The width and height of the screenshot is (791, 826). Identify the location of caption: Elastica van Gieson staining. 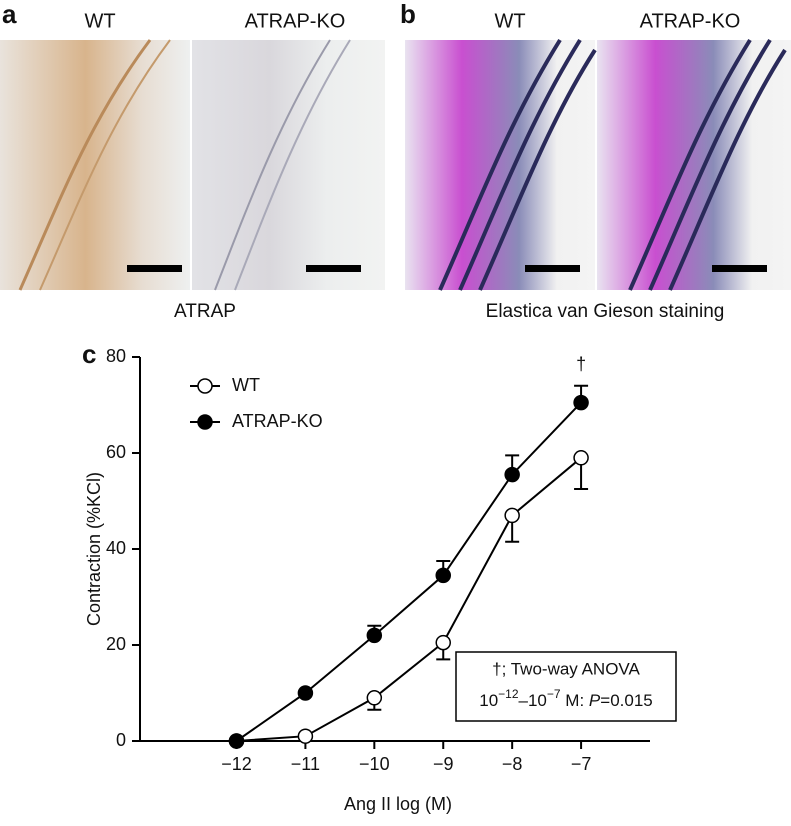
(605, 311).